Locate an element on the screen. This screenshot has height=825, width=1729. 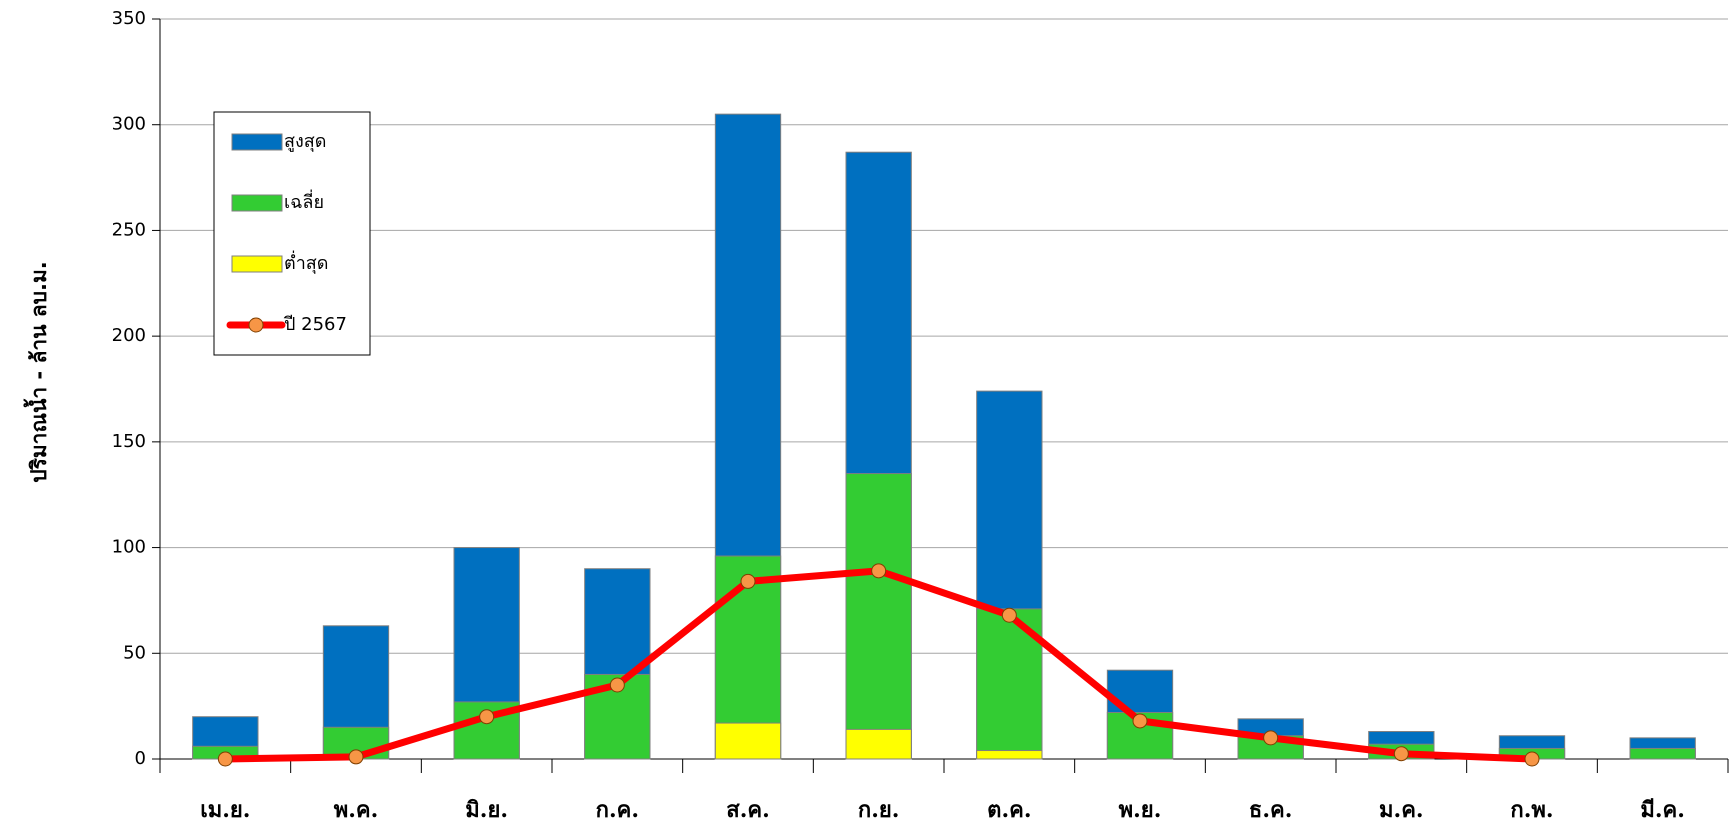
x-tick-label: ส.ค. is located at coordinates (747, 810).